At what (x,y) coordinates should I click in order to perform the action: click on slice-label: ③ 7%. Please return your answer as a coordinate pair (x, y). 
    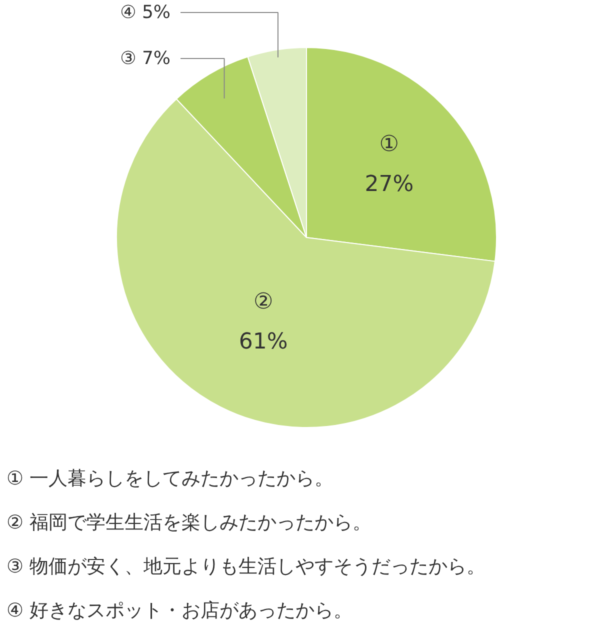
    Looking at the image, I should click on (145, 58).